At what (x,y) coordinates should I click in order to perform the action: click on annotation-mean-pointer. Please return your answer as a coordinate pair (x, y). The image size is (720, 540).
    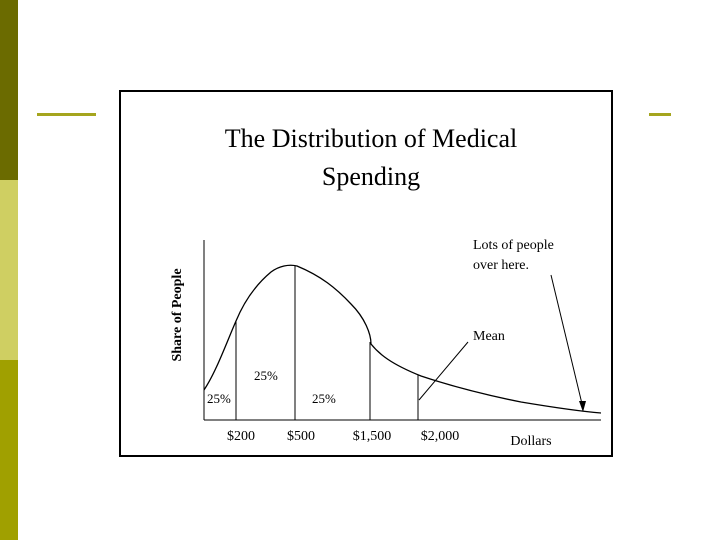
    Looking at the image, I should click on (443, 371).